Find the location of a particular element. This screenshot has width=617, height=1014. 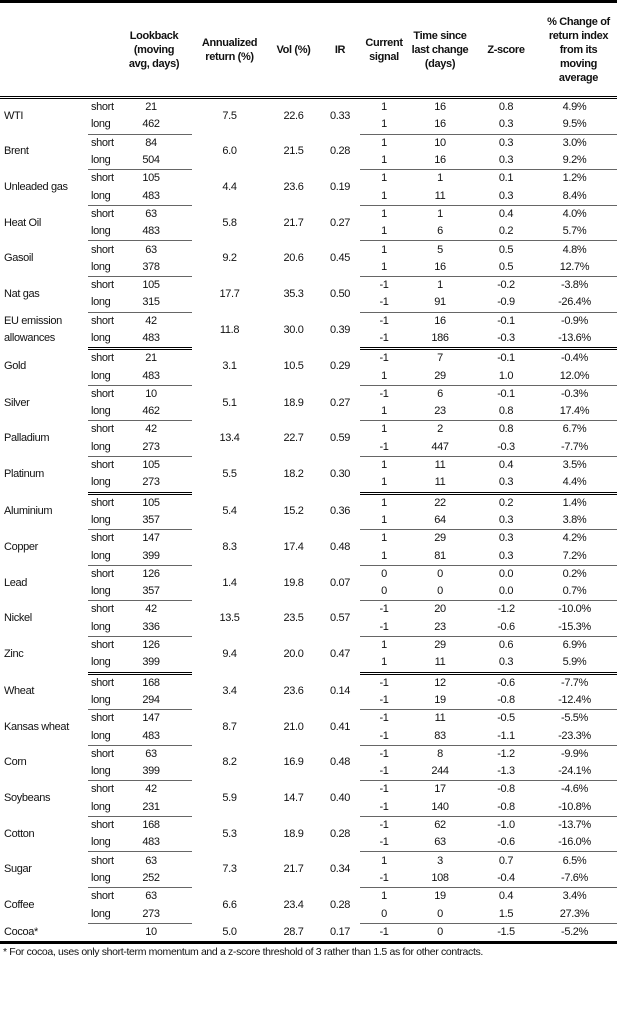

time-since-change: 83 is located at coordinates (440, 736).